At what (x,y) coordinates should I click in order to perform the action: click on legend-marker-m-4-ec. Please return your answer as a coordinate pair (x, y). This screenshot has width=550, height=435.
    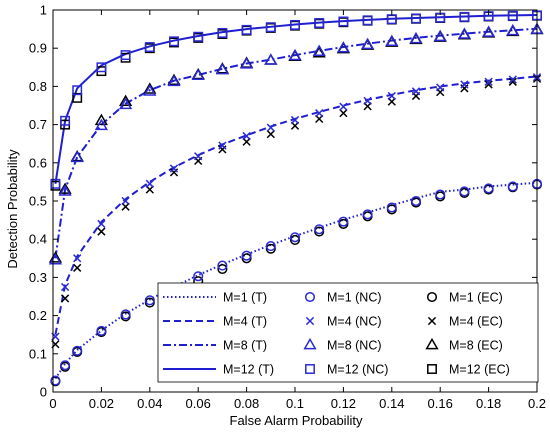
    Looking at the image, I should click on (432, 321).